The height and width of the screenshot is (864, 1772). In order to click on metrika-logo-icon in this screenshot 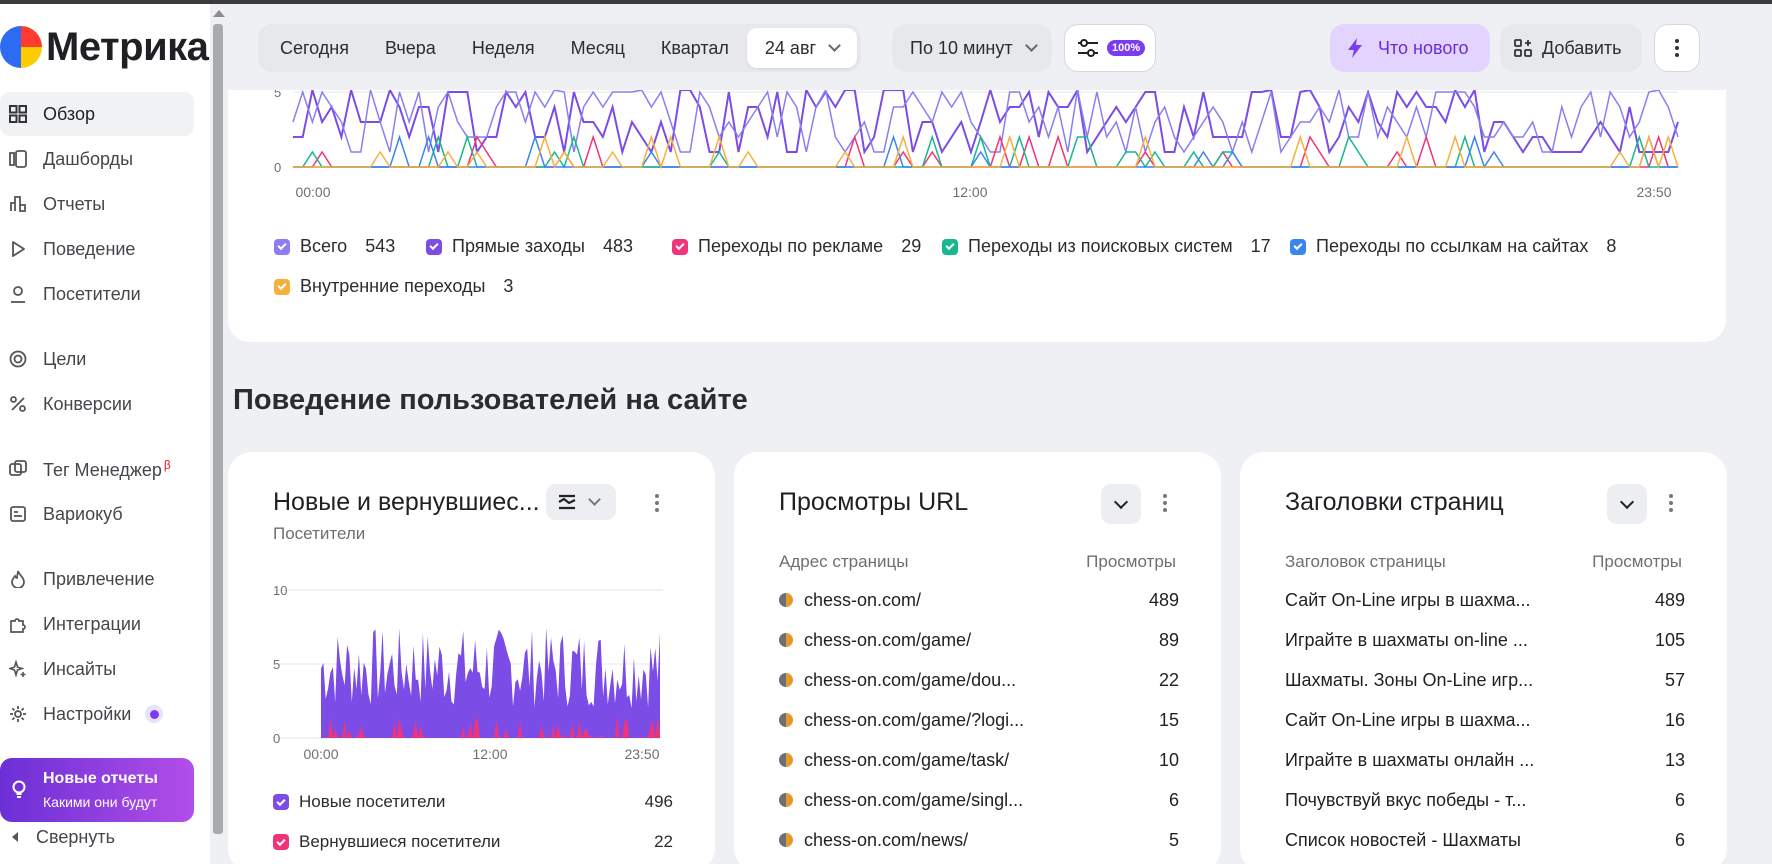, I will do `click(21, 47)`.